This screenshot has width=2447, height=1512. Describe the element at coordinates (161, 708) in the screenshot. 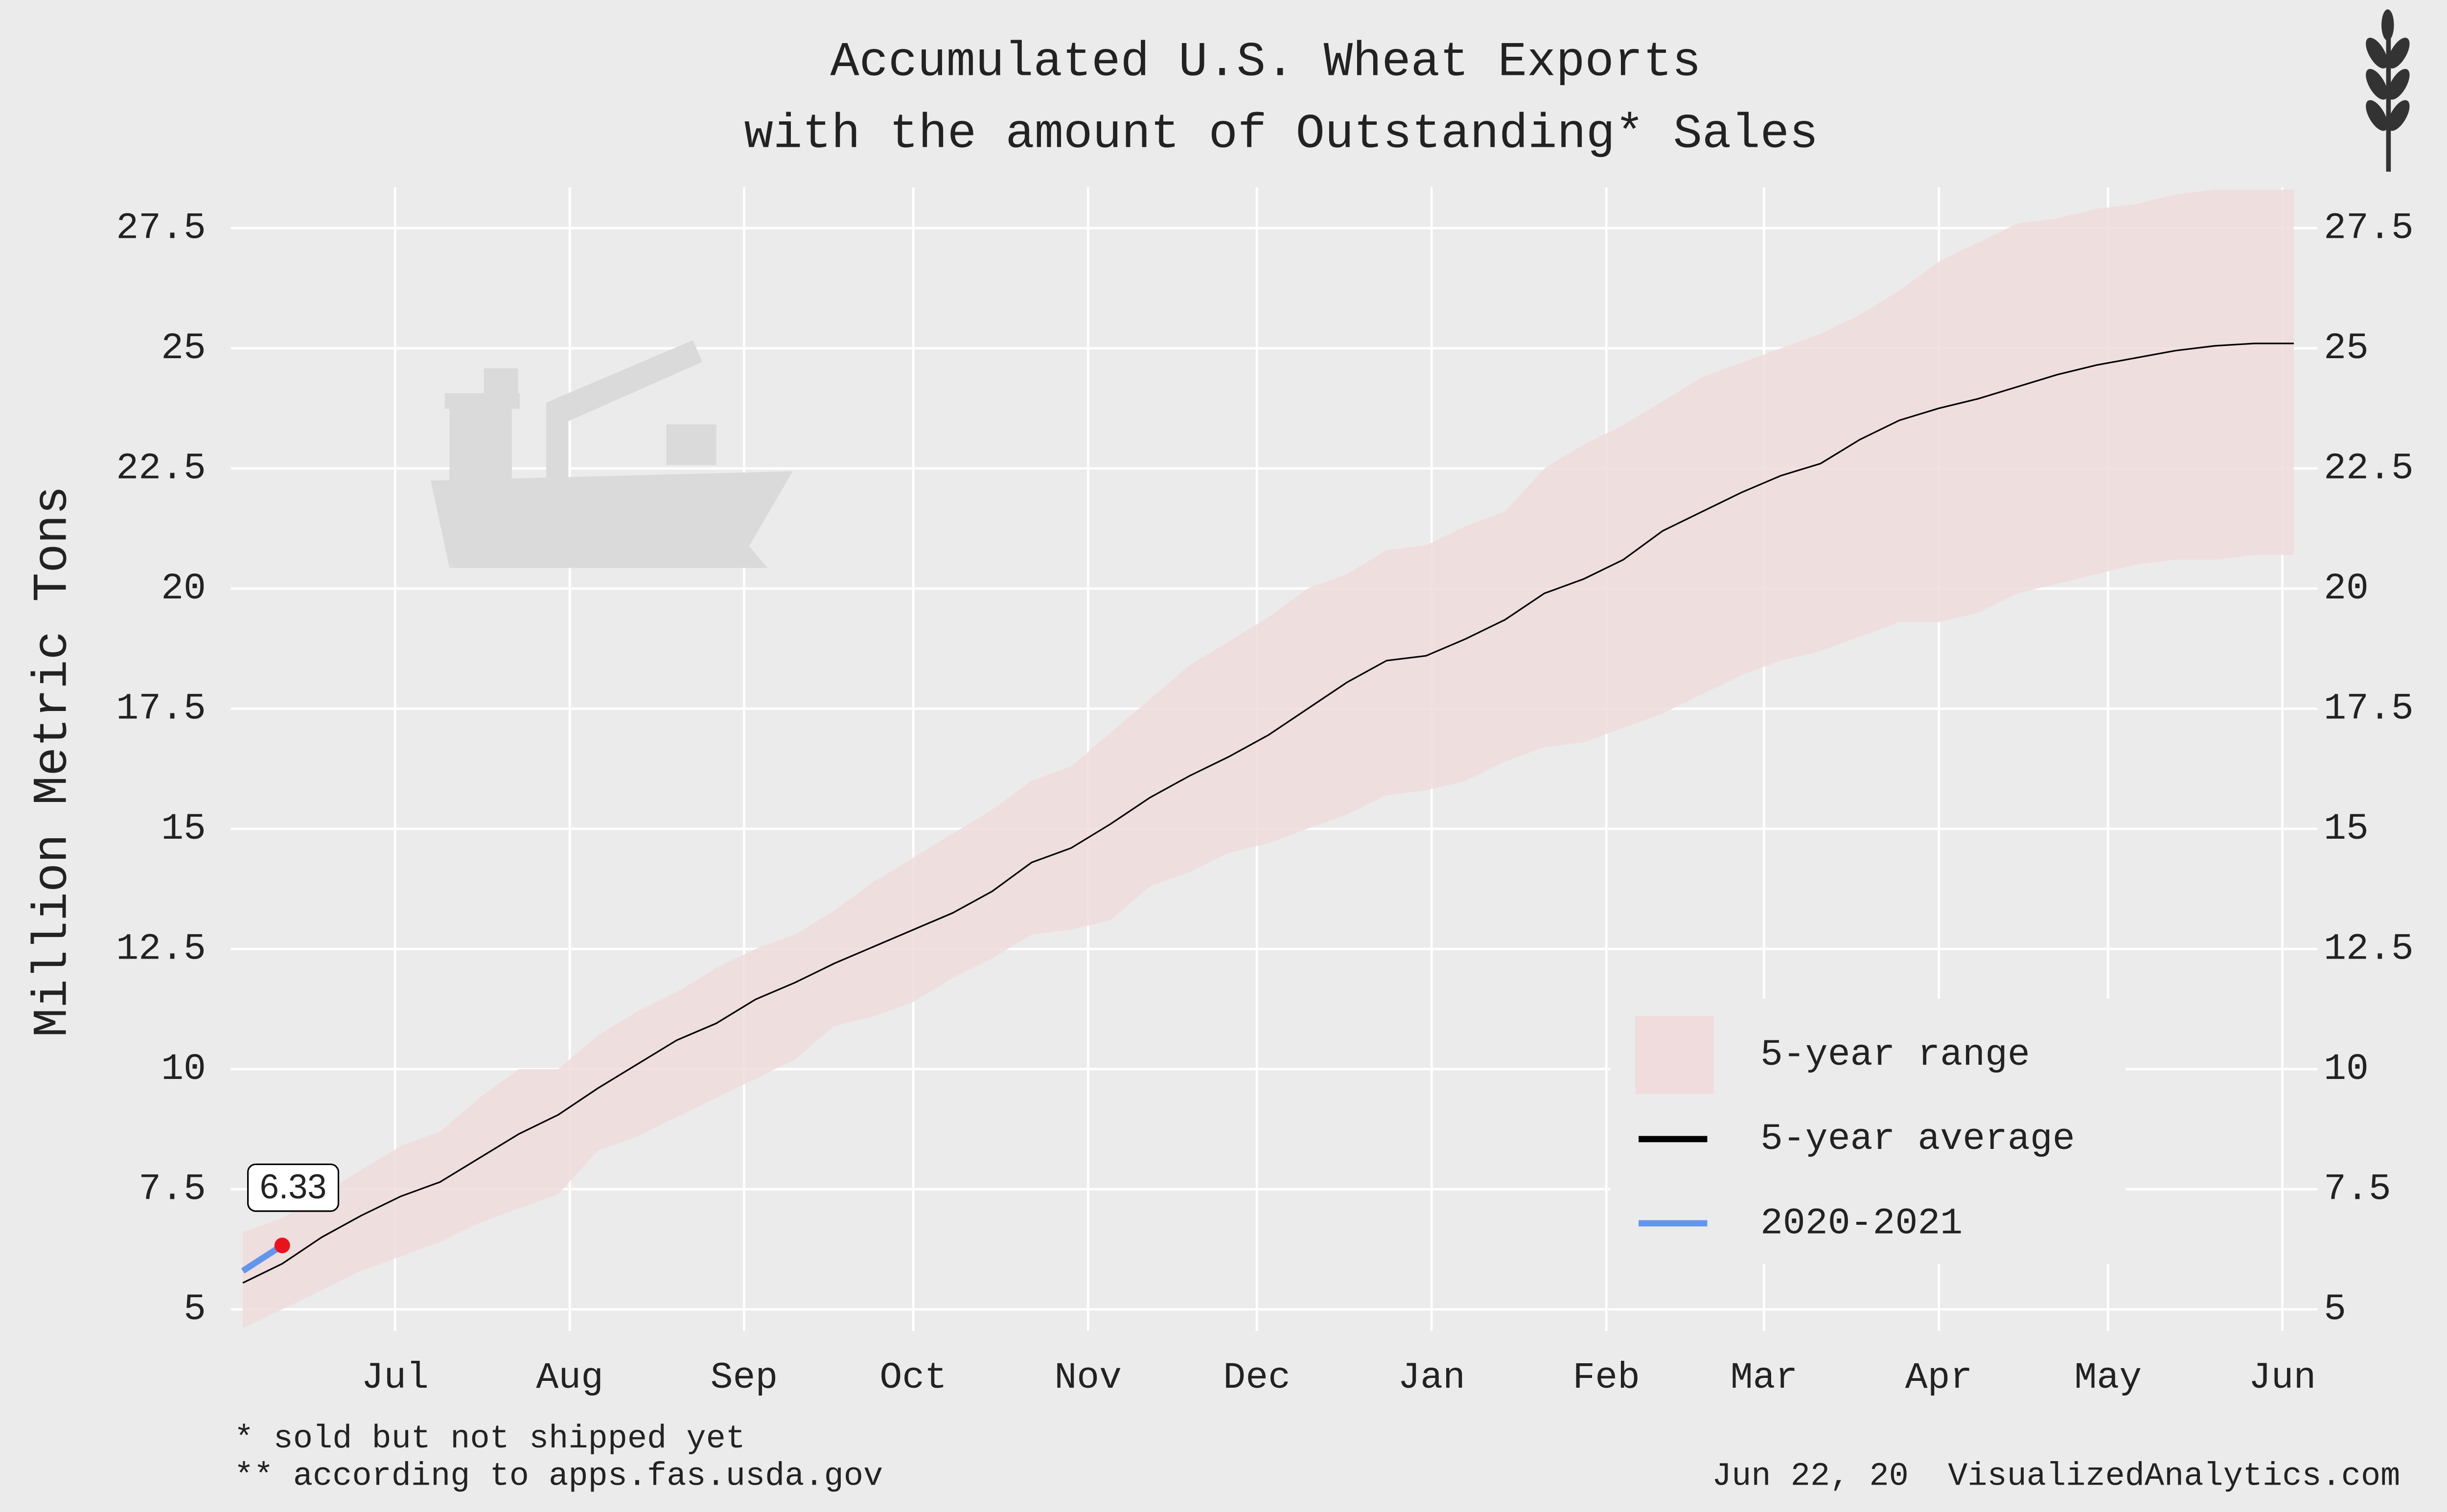

I see `y-tick-label: 17.5` at that location.